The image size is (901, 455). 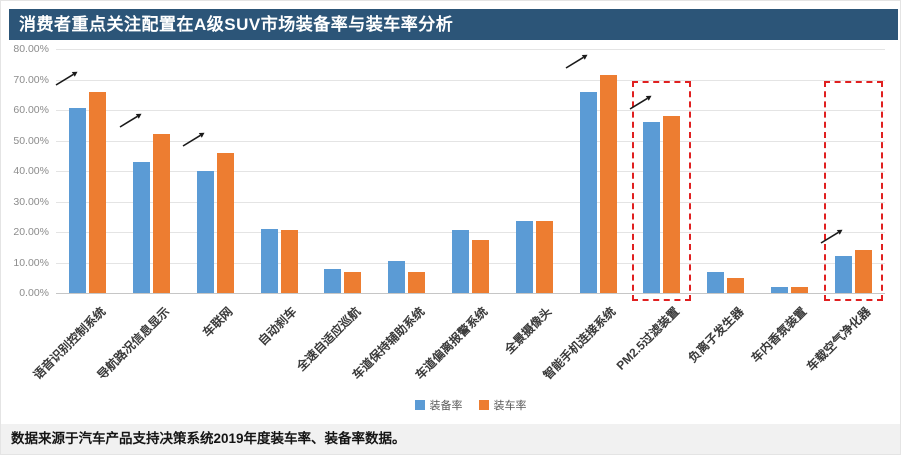 I want to click on legend-label: 装车率, so click(x=510, y=406).